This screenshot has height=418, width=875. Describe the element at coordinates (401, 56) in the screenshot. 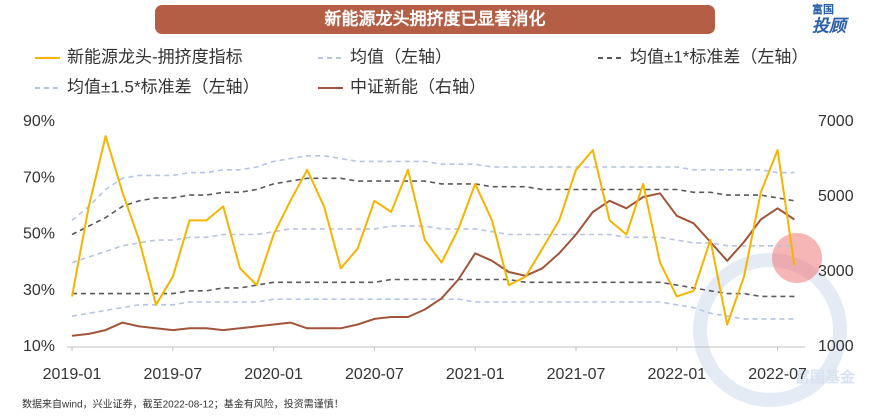

I see `legend-label: 均值（左轴）` at that location.